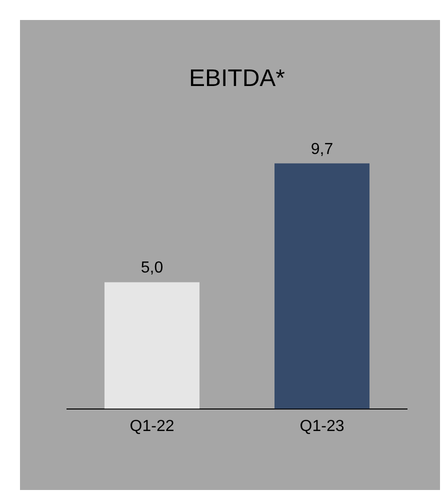 The width and height of the screenshot is (442, 494). I want to click on data-label: 5,0, so click(152, 268).